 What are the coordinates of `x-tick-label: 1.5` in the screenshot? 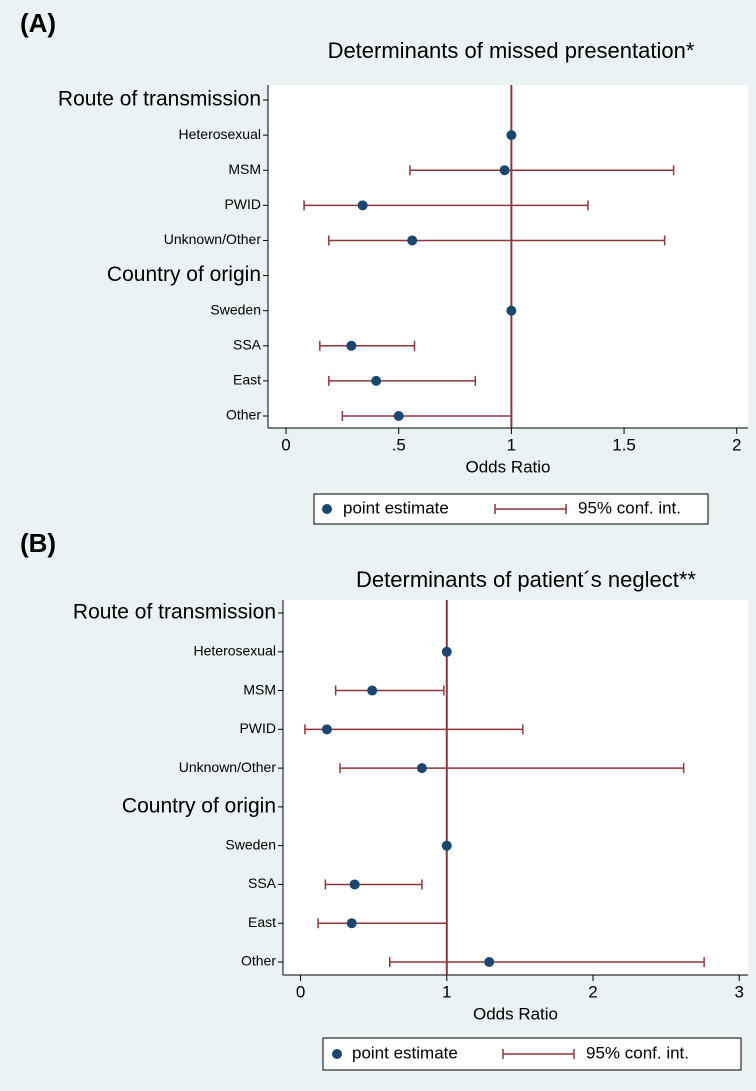 It's located at (624, 444).